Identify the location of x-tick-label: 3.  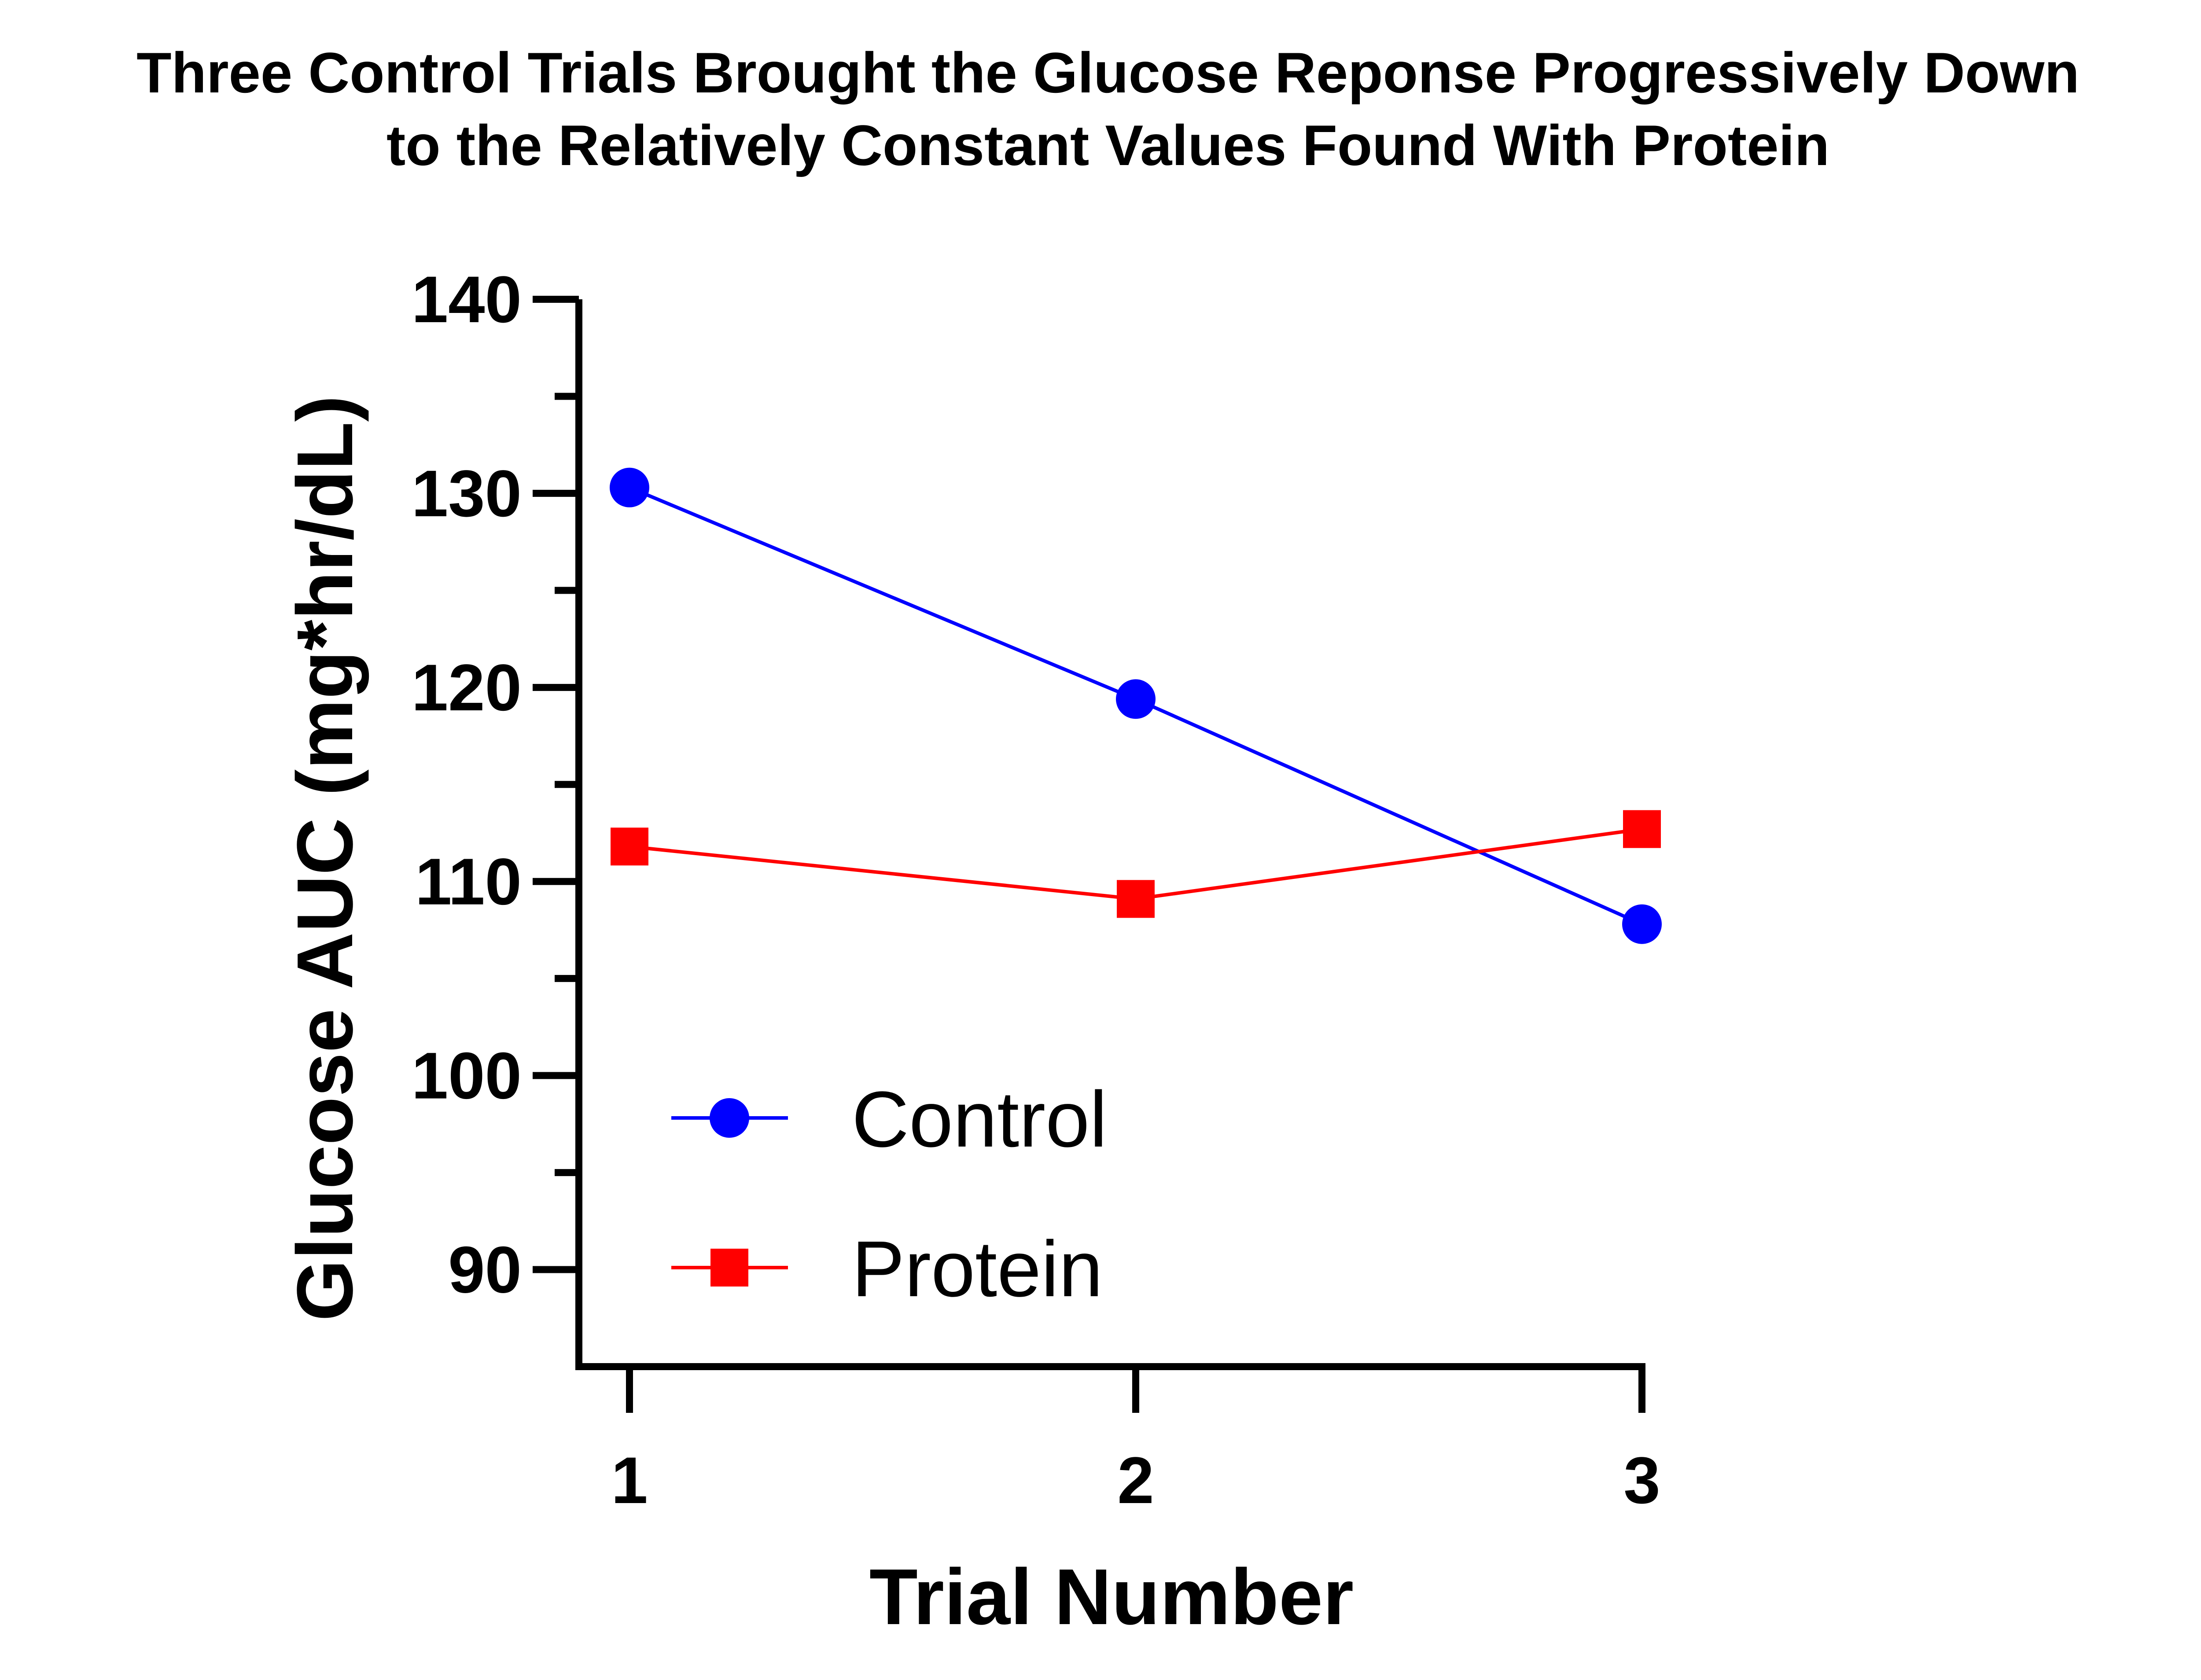
(1641, 1480).